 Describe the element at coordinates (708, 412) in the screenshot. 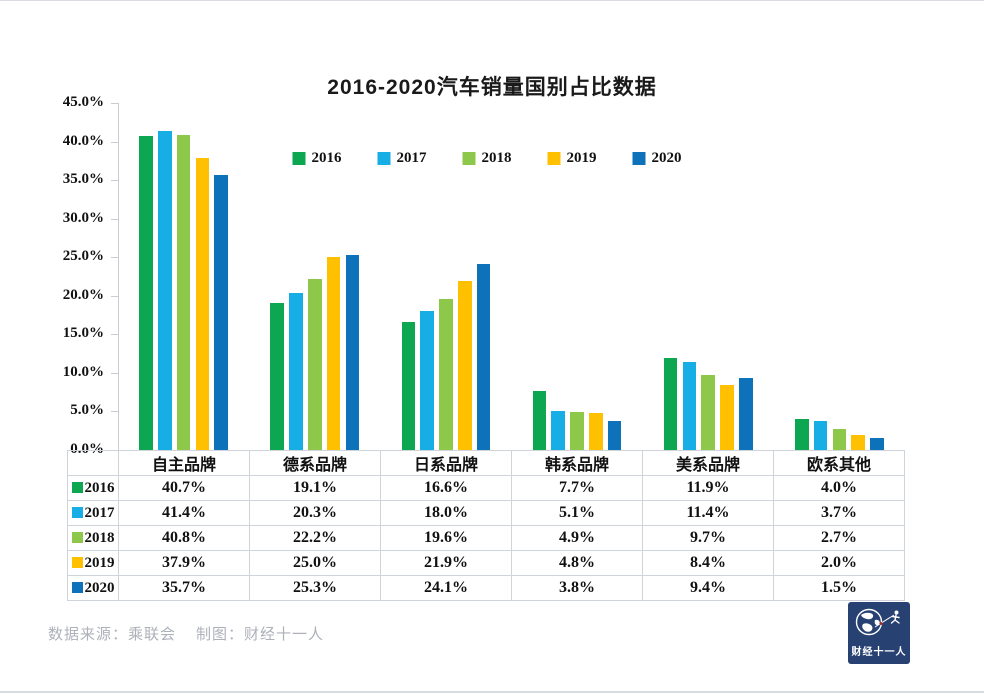

I see `bar-2018-美系品牌` at that location.